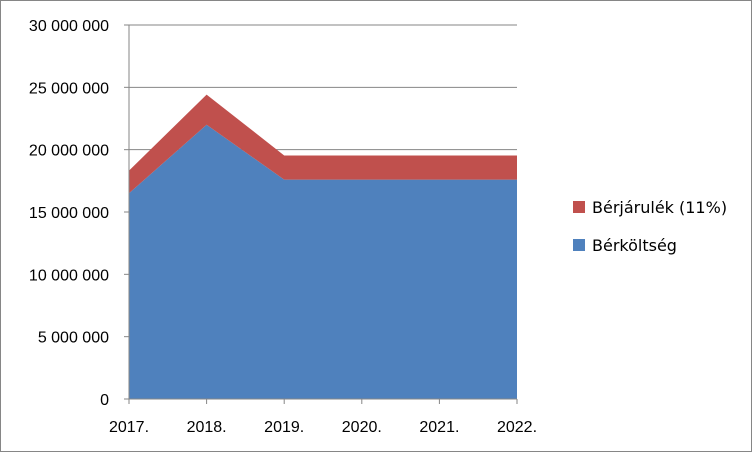  What do you see at coordinates (439, 427) in the screenshot?
I see `x-tick-label: 2021.` at bounding box center [439, 427].